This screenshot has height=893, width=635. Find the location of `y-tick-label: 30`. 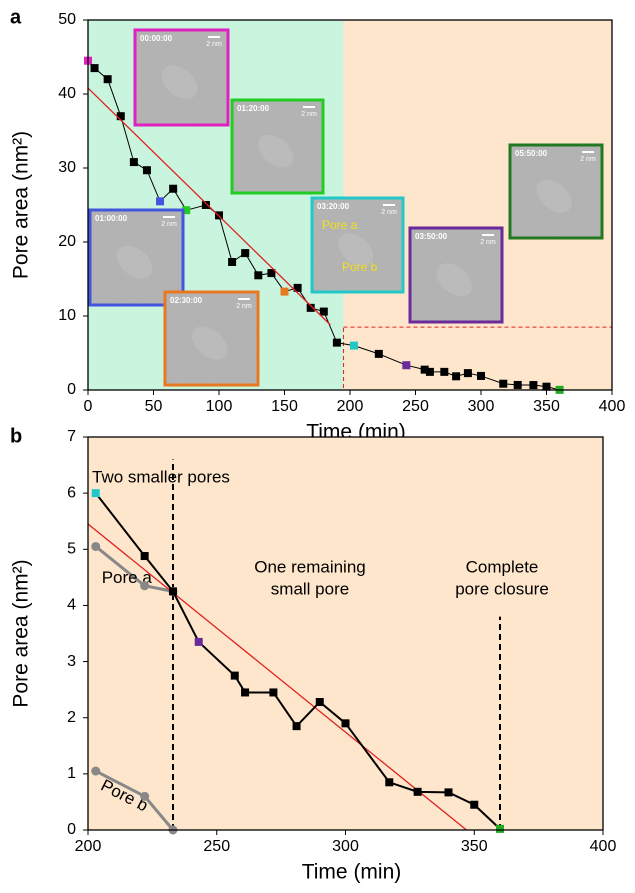

y-tick-label: 30 is located at coordinates (67, 167).